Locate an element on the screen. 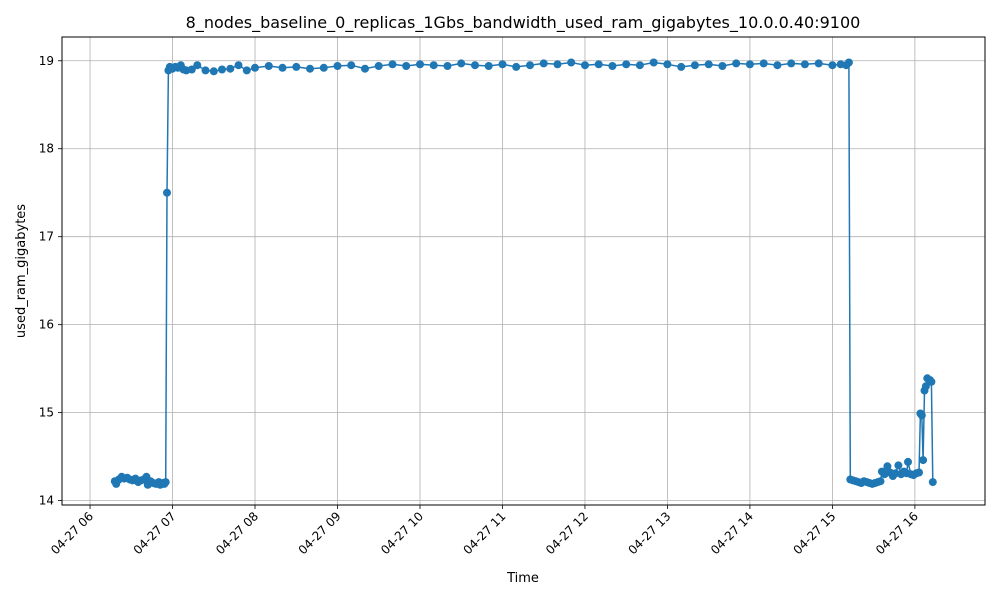  y-tick-label: 19 is located at coordinates (46, 61).